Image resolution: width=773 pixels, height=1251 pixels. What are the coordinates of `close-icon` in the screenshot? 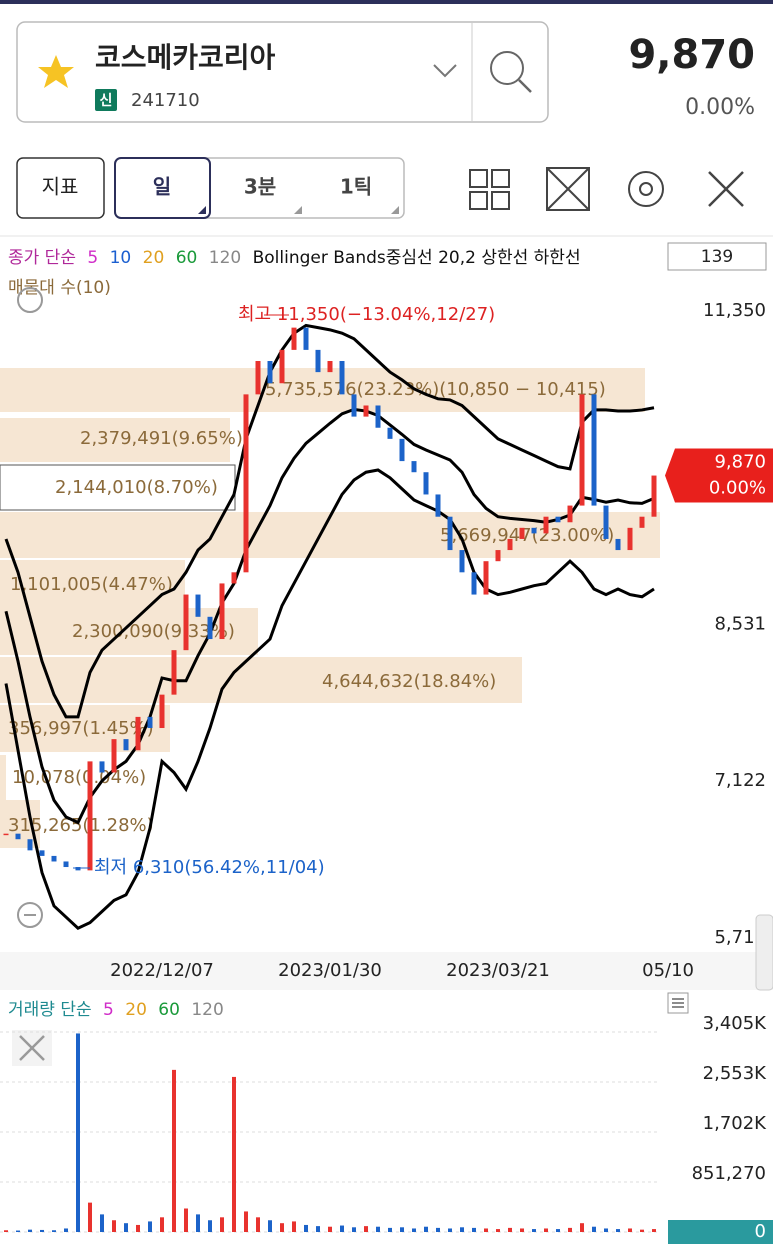 It's located at (32, 1048).